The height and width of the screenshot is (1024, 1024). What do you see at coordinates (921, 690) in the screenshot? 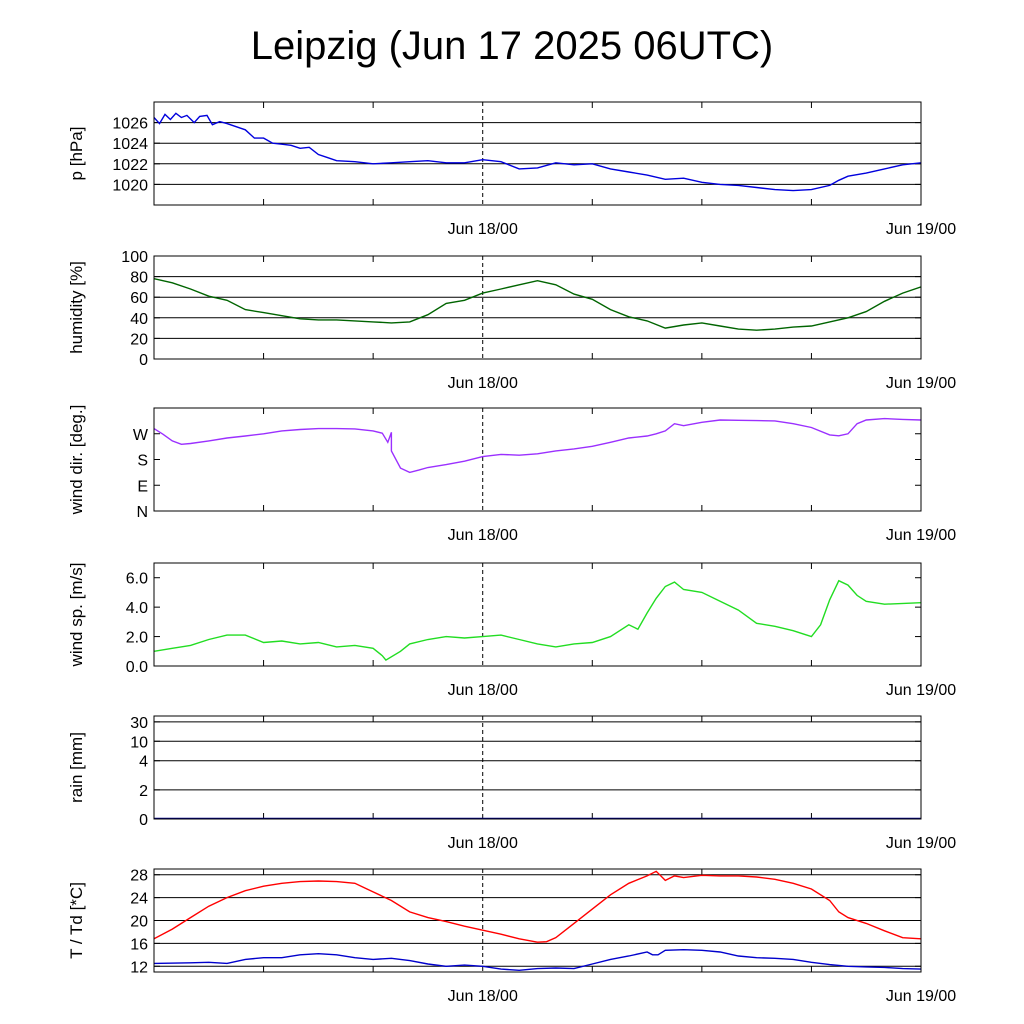
I see `wind-speed-x-tick-label: Jun 19/00` at bounding box center [921, 690].